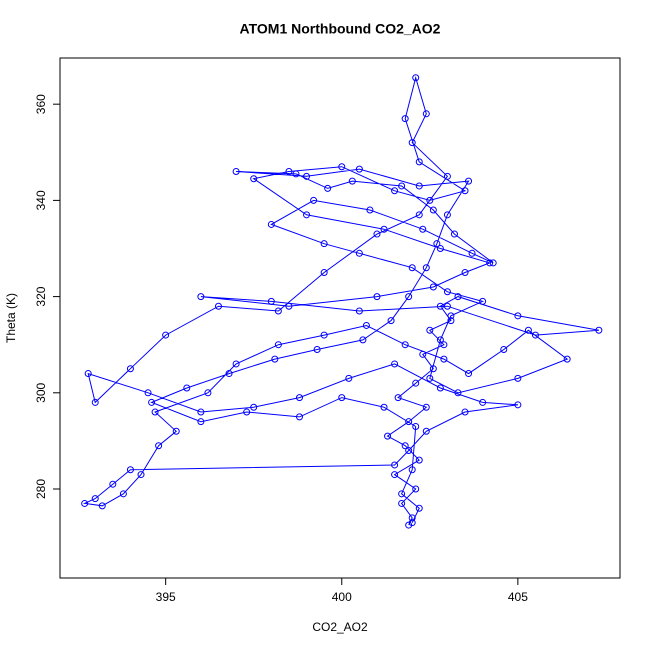 This screenshot has height=655, width=650. What do you see at coordinates (166, 597) in the screenshot?
I see `x-tick-label: 395` at bounding box center [166, 597].